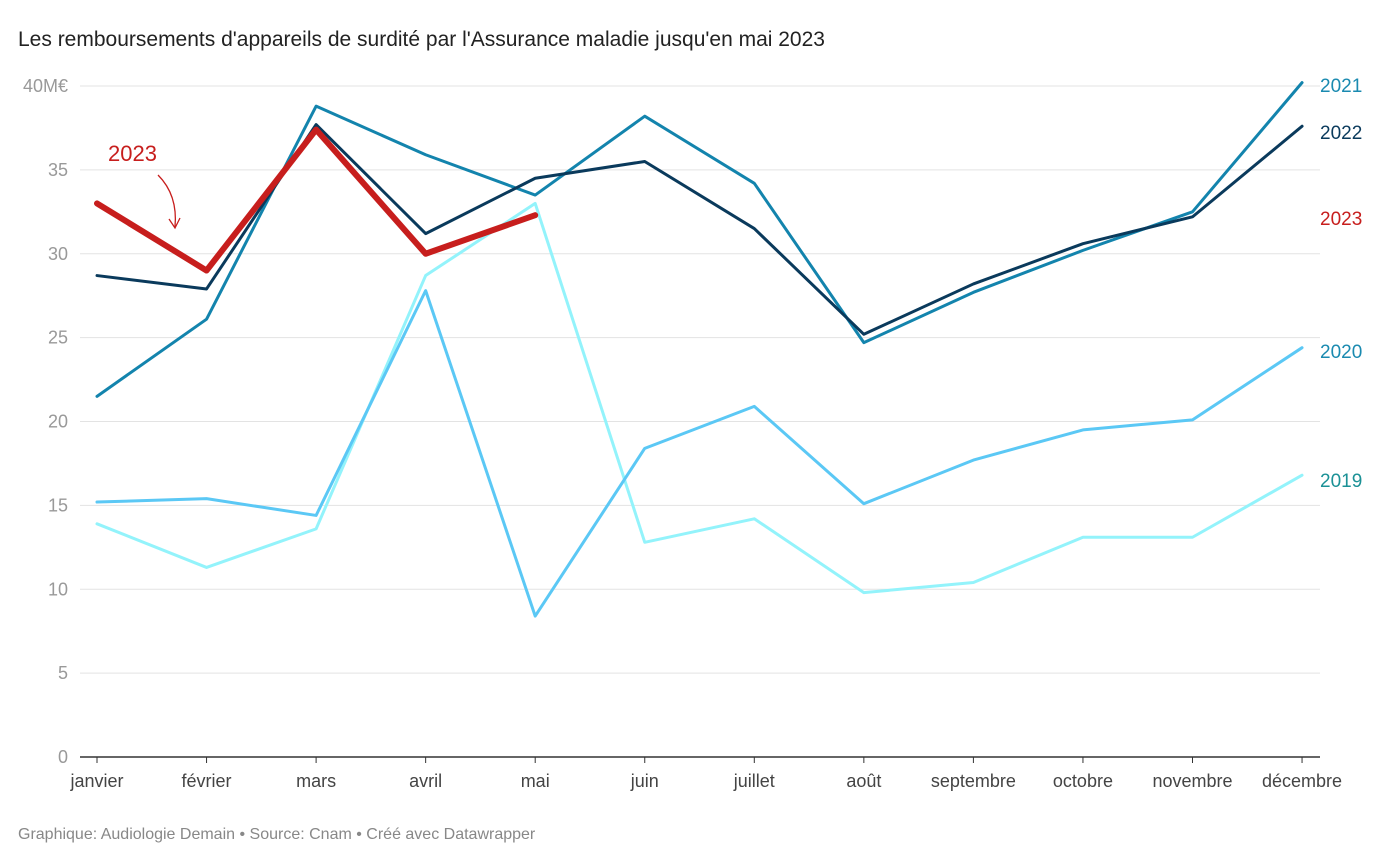 The width and height of the screenshot is (1400, 866). Describe the element at coordinates (1192, 781) in the screenshot. I see `x-tick-label: novembre` at that location.